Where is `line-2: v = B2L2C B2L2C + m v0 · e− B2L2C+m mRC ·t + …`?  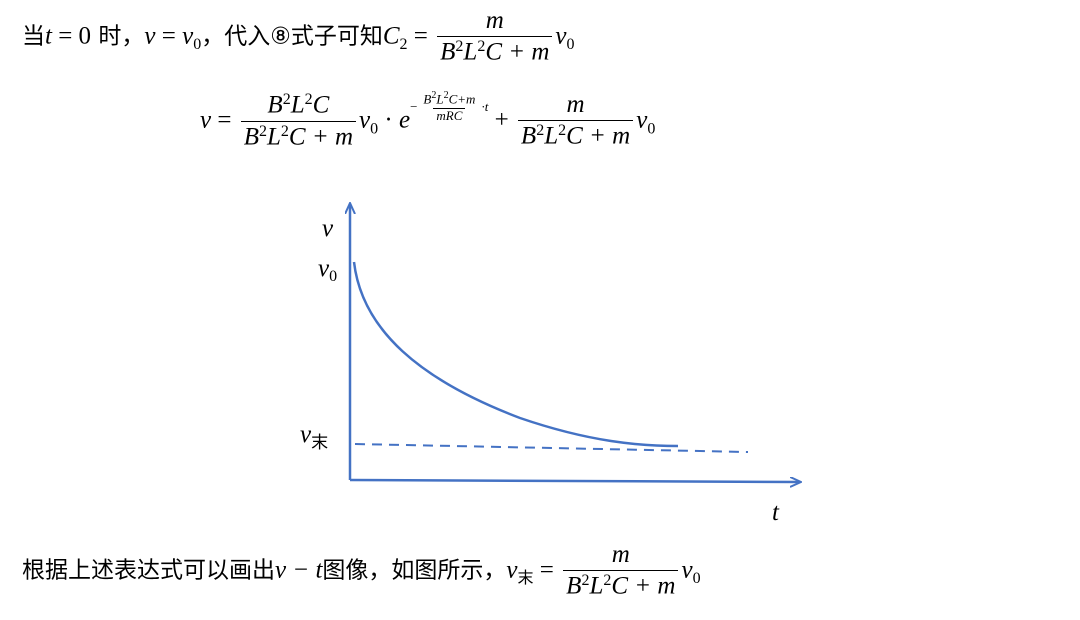
line-2: v = B2L2C B2L2C + m v0 · e− B2L2C+m mRC ·t + … is located at coordinates (427, 121).